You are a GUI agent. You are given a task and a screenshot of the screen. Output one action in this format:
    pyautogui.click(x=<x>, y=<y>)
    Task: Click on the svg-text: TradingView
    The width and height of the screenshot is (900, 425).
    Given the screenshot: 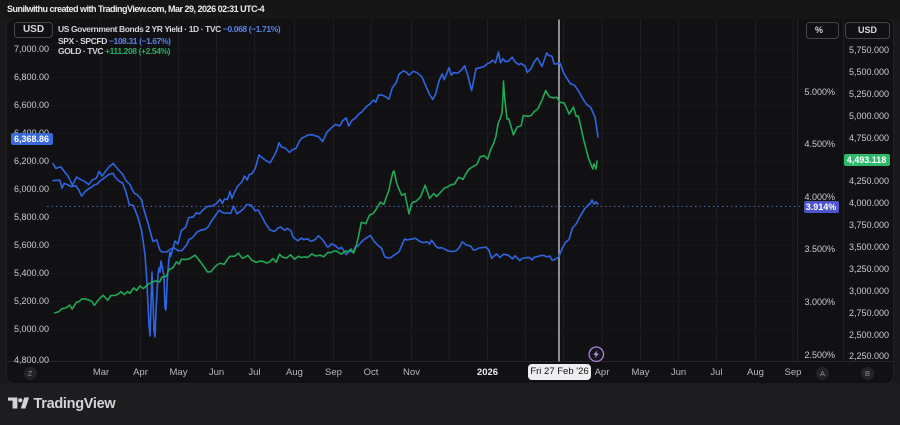 What is the action you would take?
    pyautogui.click(x=75, y=404)
    